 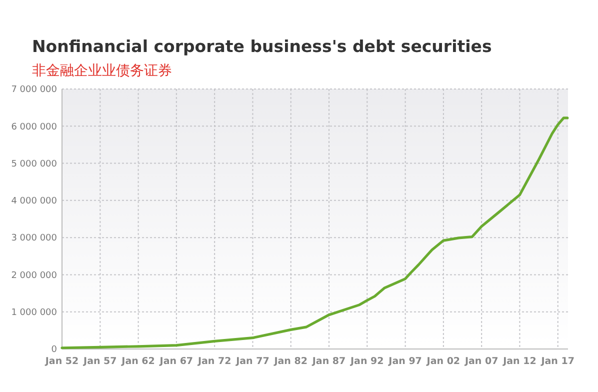 What do you see at coordinates (214, 361) in the screenshot?
I see `x-tick-label: Jan 72` at bounding box center [214, 361].